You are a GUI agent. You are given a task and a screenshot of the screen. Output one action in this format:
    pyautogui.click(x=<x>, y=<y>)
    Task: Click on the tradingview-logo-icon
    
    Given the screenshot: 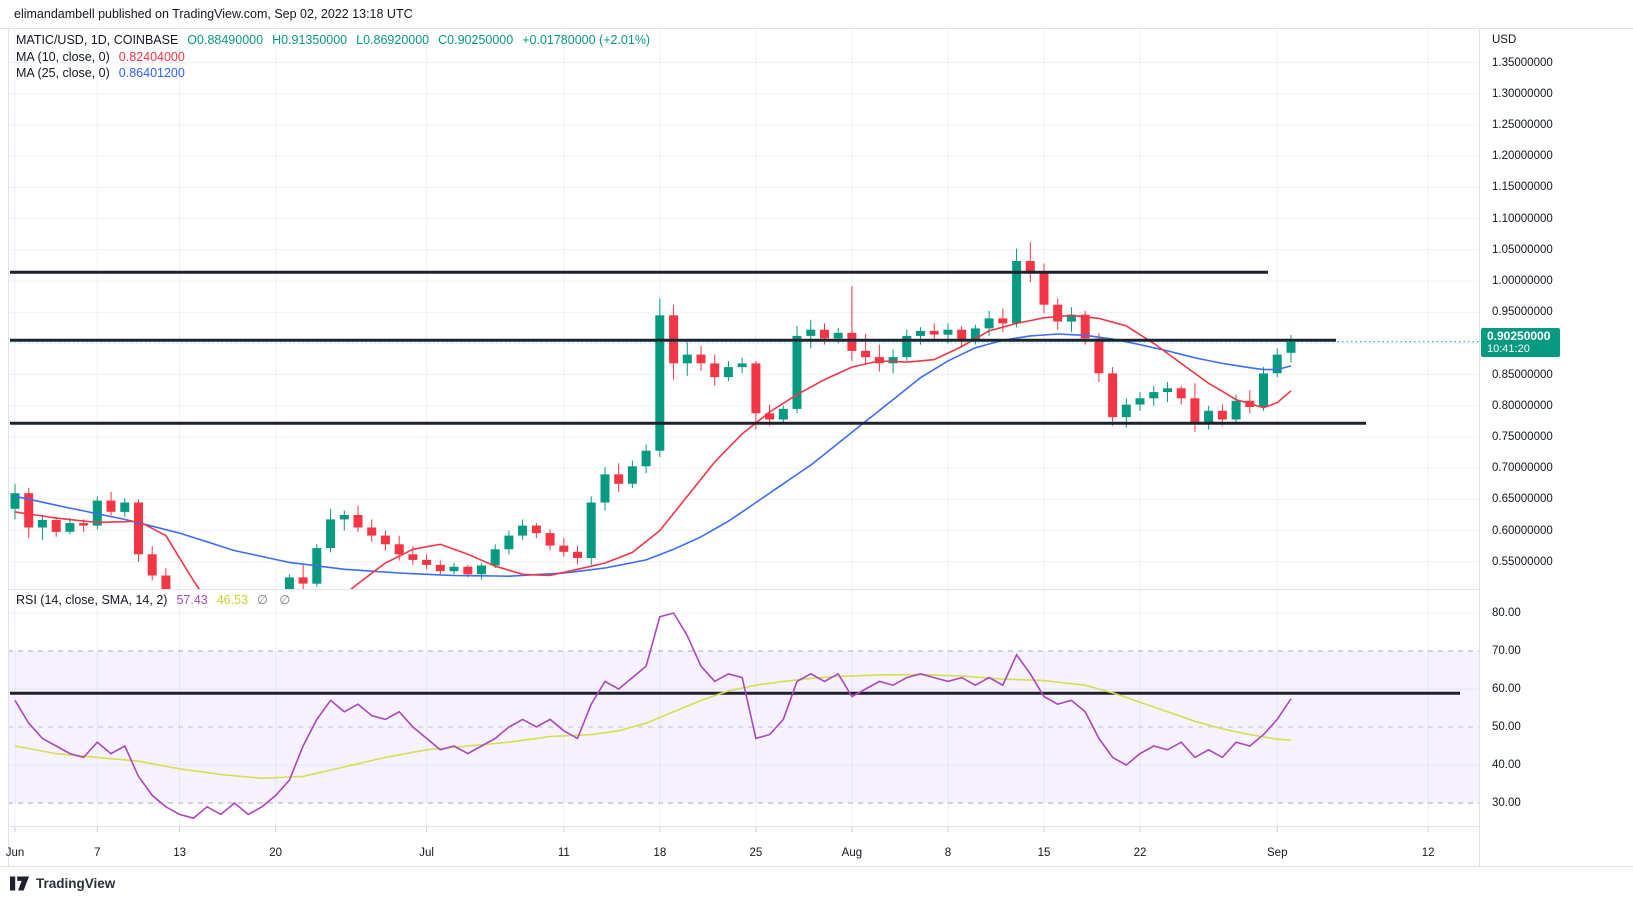 What is the action you would take?
    pyautogui.click(x=19, y=883)
    